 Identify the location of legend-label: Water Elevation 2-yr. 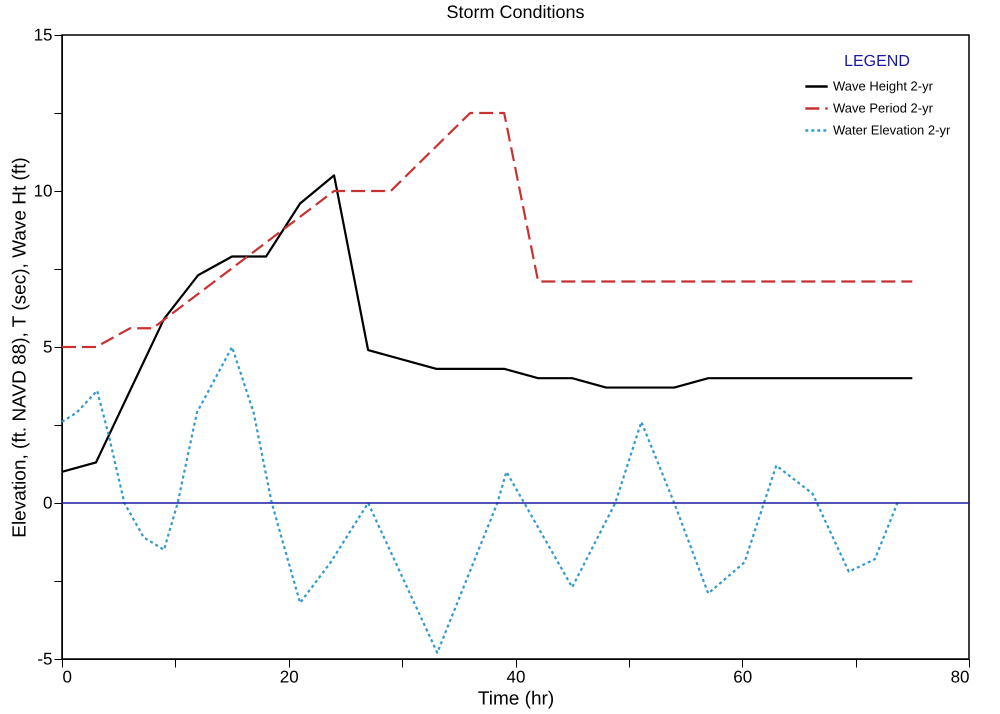
(892, 130).